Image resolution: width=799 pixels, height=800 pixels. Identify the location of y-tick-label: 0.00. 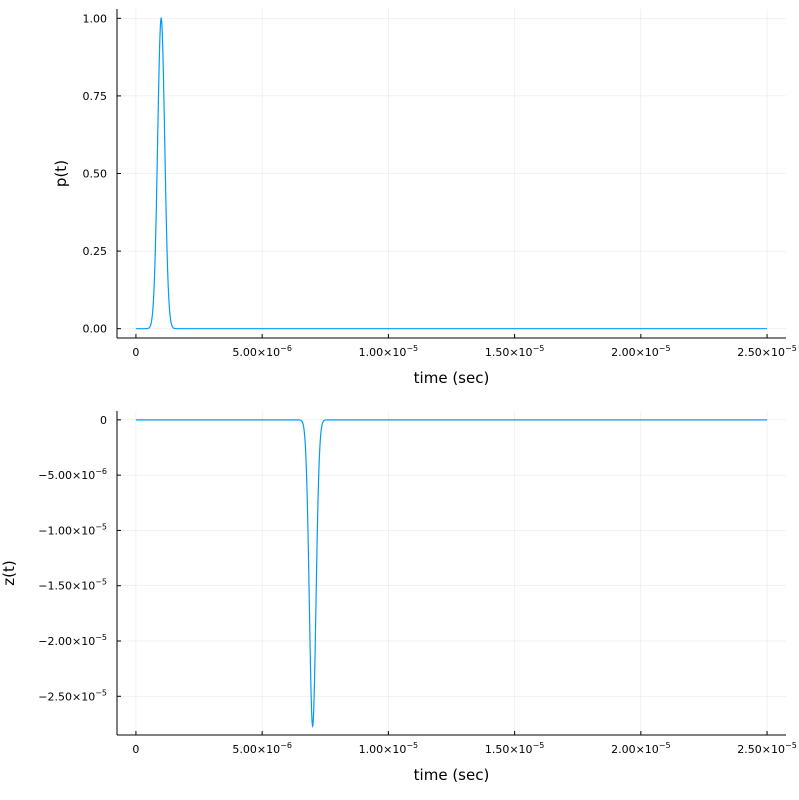
(95, 329).